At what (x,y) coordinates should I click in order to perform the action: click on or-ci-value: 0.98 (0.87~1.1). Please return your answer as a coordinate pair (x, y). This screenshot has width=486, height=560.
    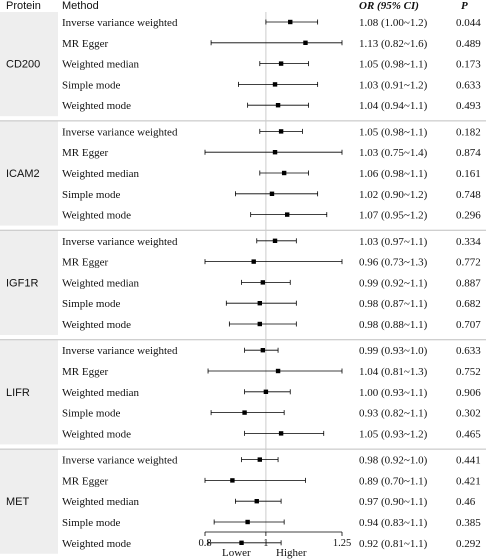
    Looking at the image, I should click on (393, 304).